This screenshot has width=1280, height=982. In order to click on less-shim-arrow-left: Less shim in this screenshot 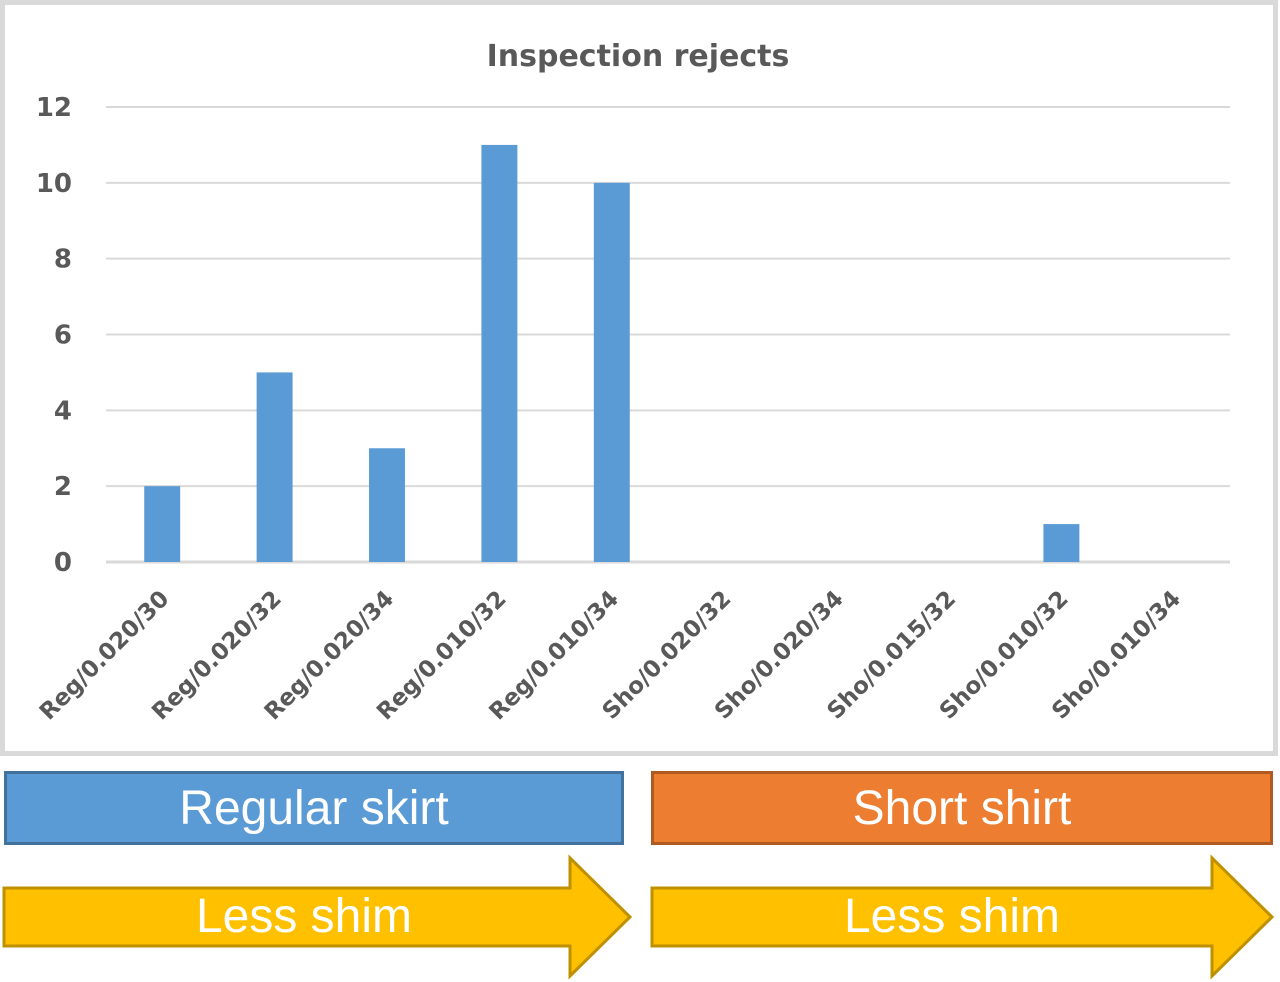, I will do `click(317, 917)`.